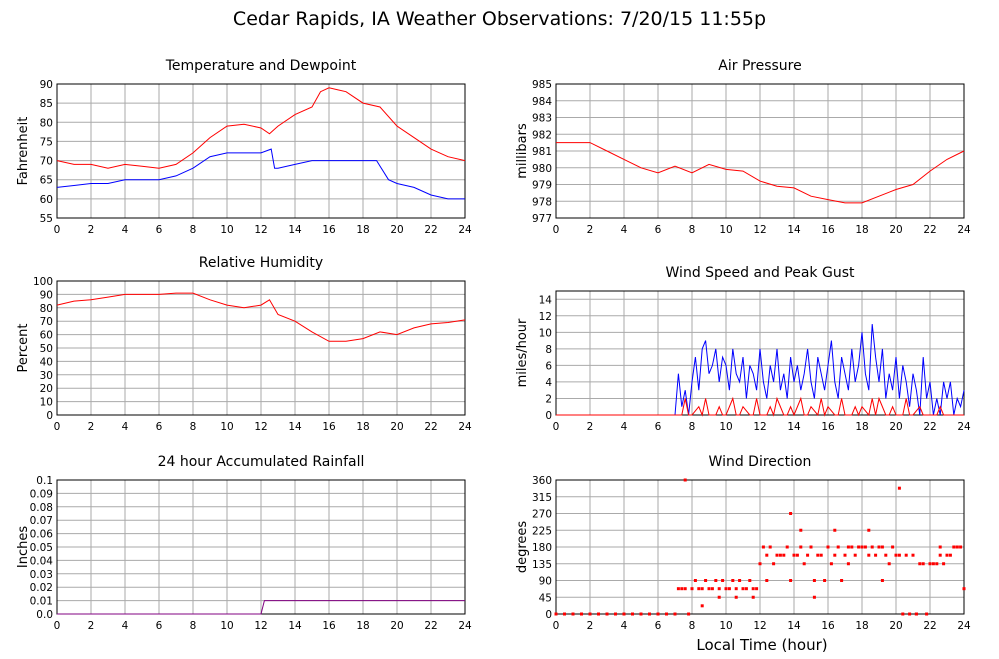  What do you see at coordinates (261, 66) in the screenshot?
I see `chart-title: Temperature and Dewpoint` at bounding box center [261, 66].